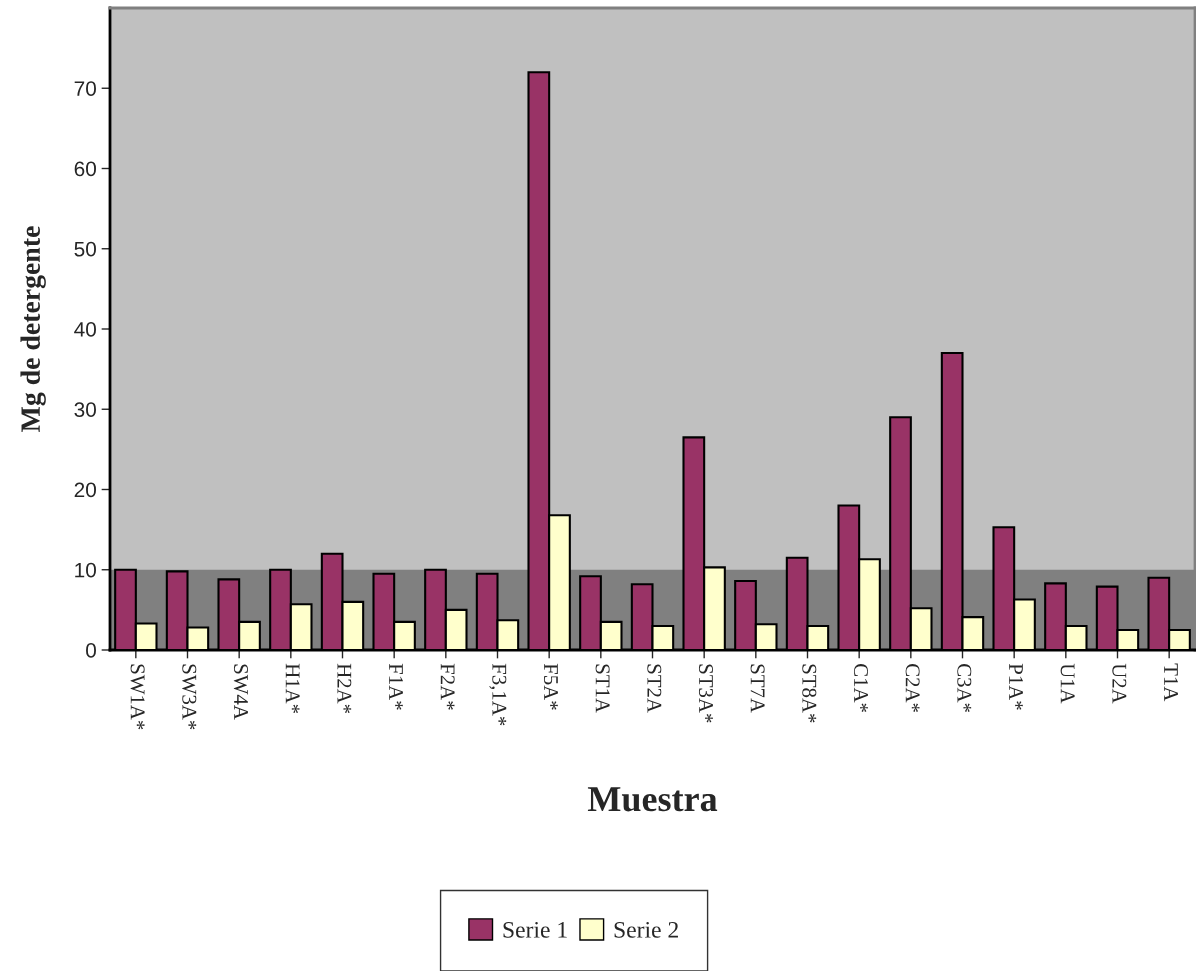 The width and height of the screenshot is (1196, 971). I want to click on y-tick-label: 10, so click(85, 570).